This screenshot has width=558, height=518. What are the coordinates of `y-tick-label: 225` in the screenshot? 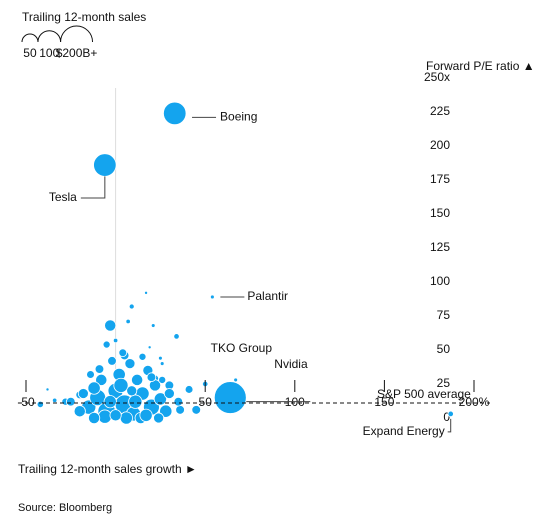 It's located at (440, 111).